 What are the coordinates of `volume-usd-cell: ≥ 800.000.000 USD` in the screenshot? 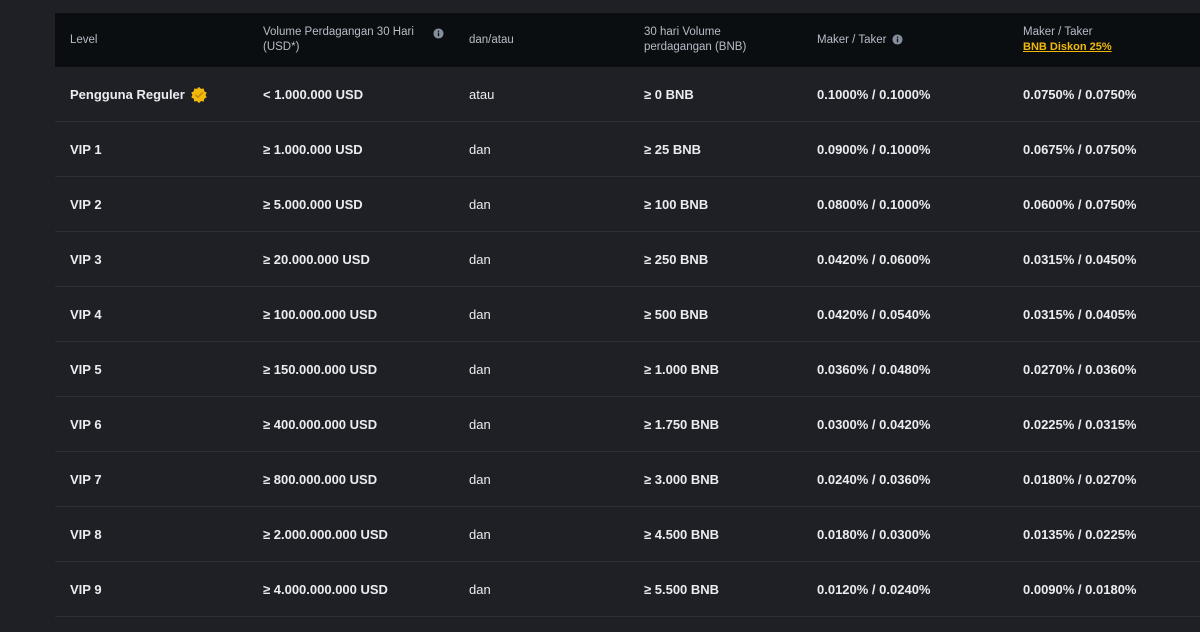 It's located at (320, 479).